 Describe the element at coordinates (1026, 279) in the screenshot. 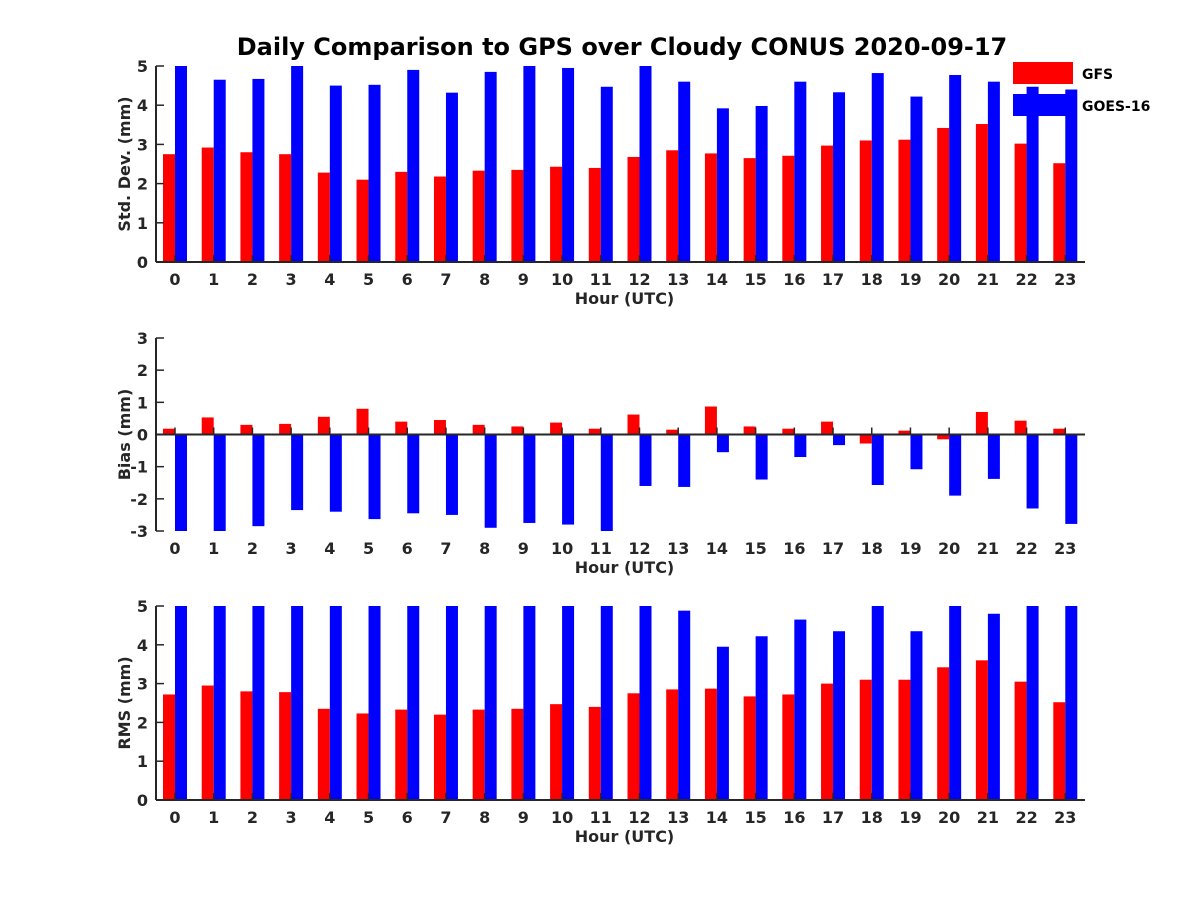

I see `x-tick-label: 22` at that location.